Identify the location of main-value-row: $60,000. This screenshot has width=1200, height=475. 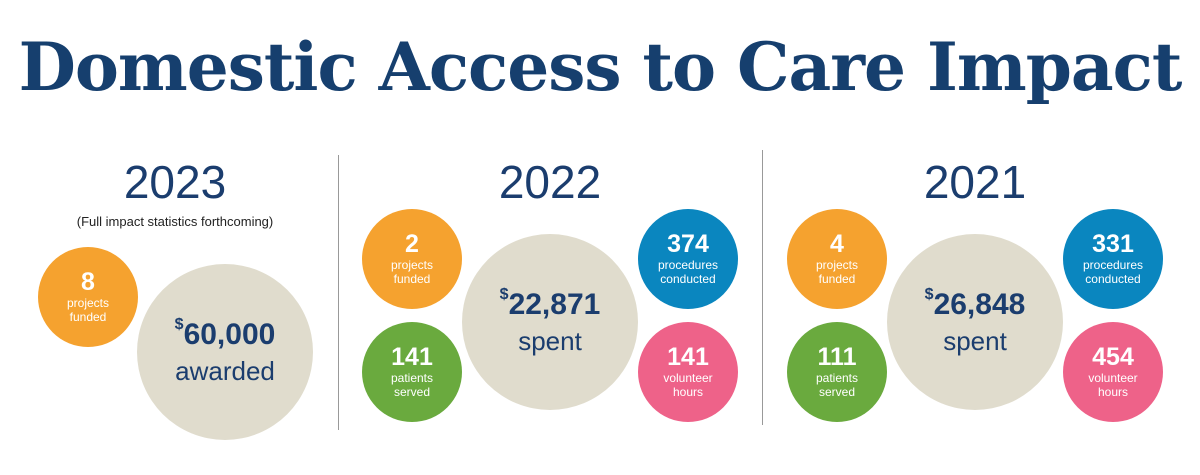
(225, 333).